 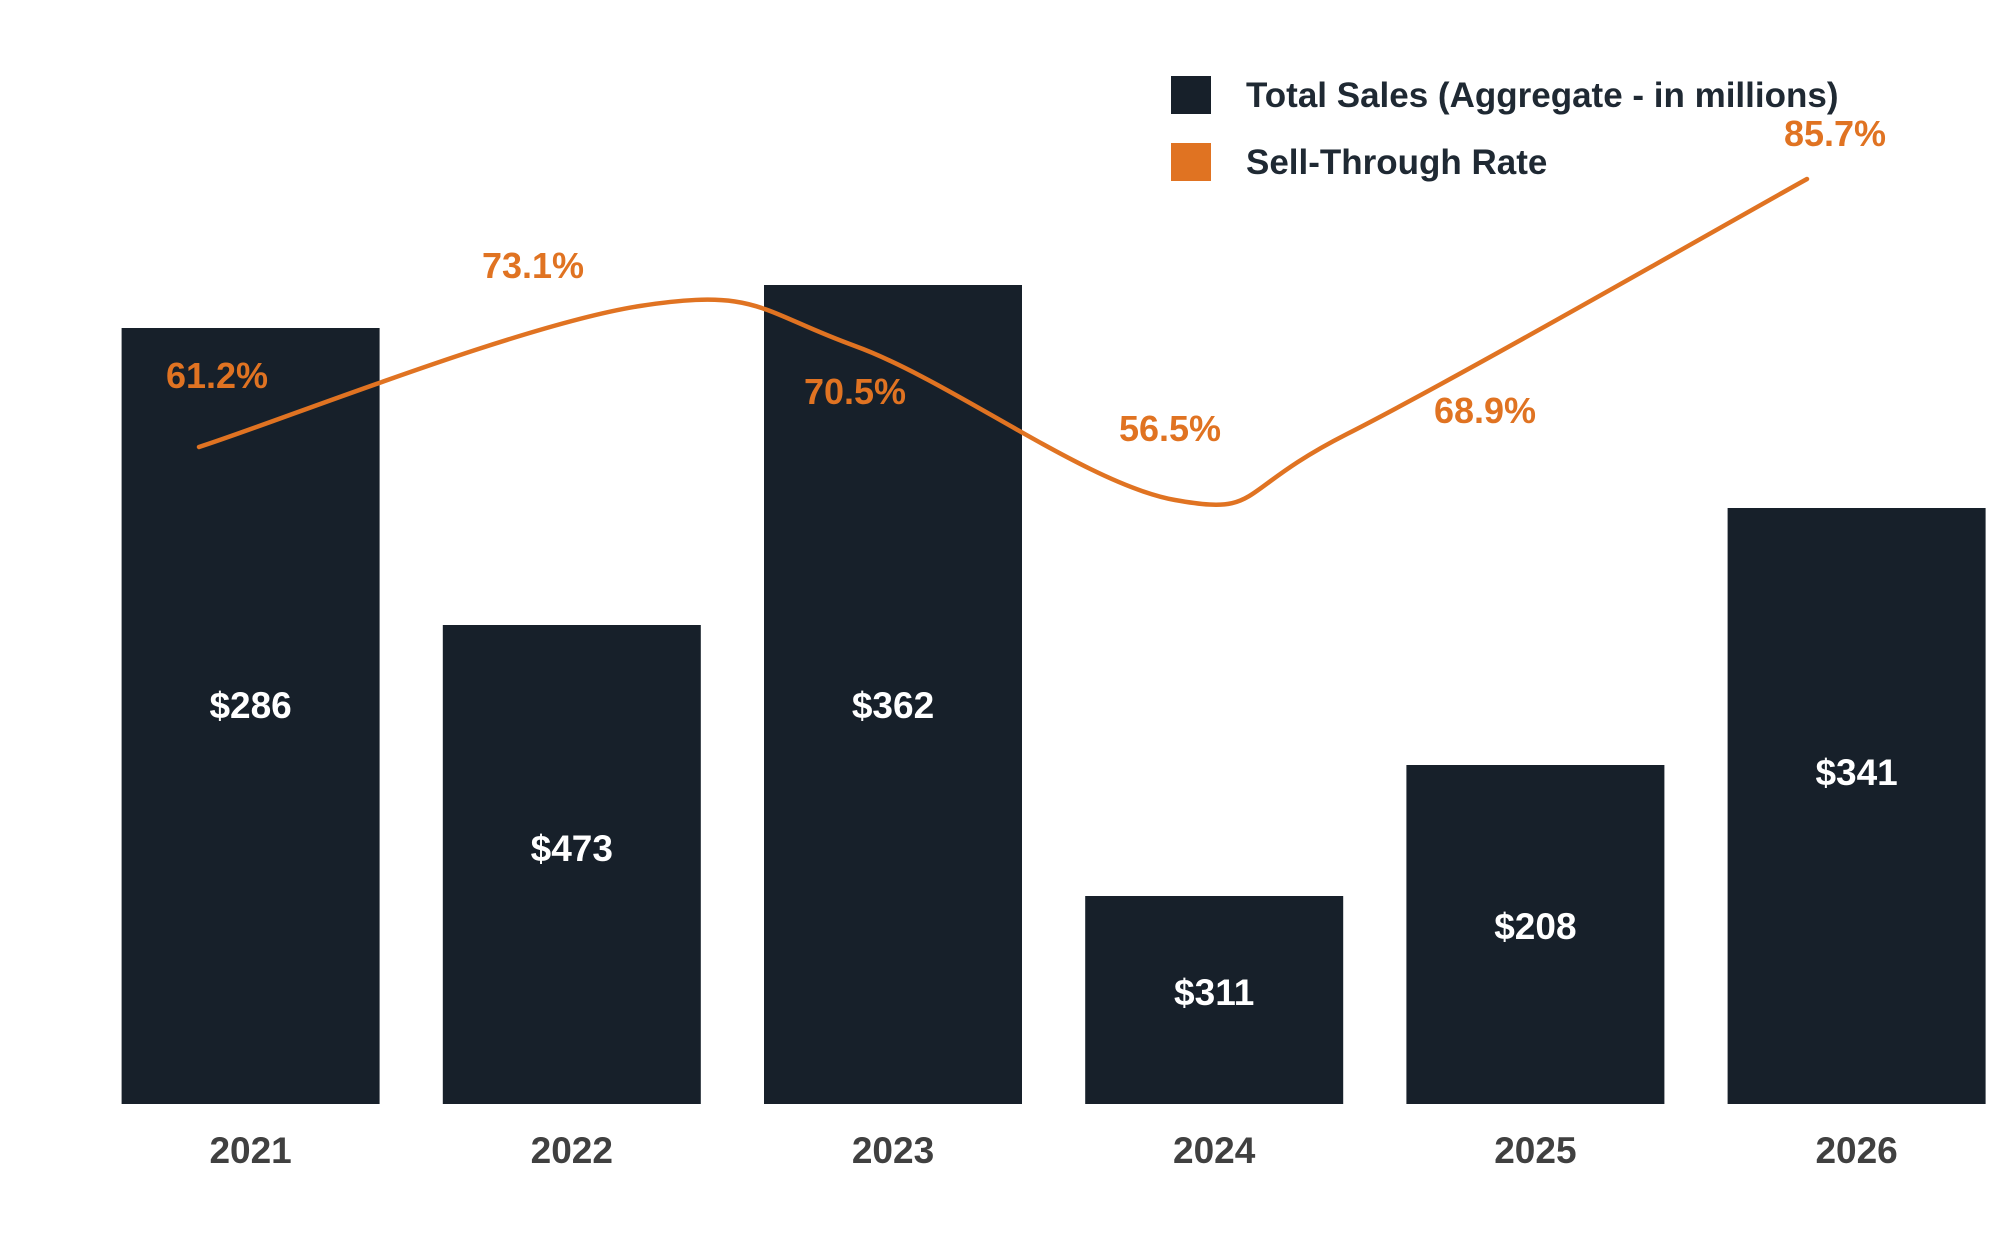 I want to click on x-tick-label-2024: 2024, so click(x=1214, y=1150).